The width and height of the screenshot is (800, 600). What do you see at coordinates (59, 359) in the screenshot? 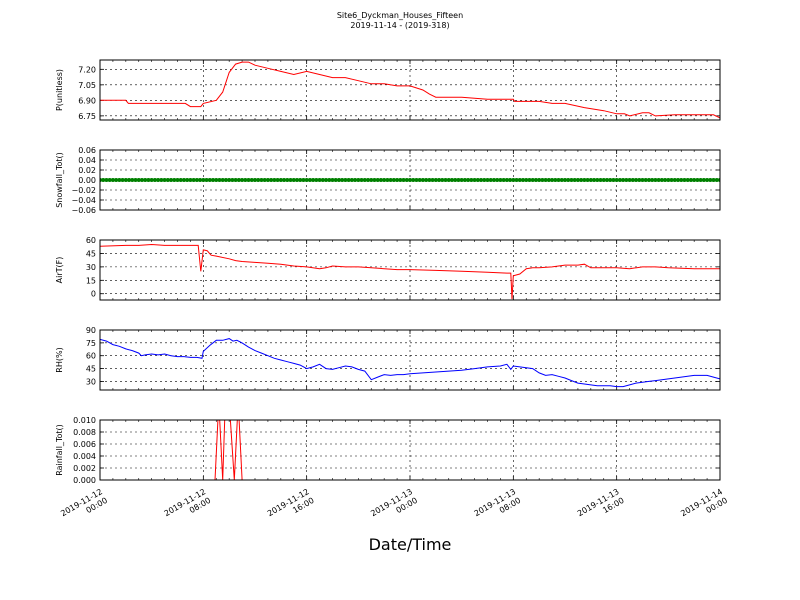
I see `y-axis-label: RH(%)` at bounding box center [59, 359].